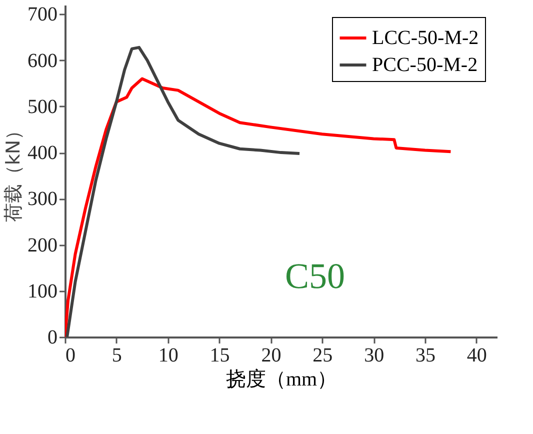 The width and height of the screenshot is (533, 434). I want to click on x-tick-label: 40, so click(476, 355).